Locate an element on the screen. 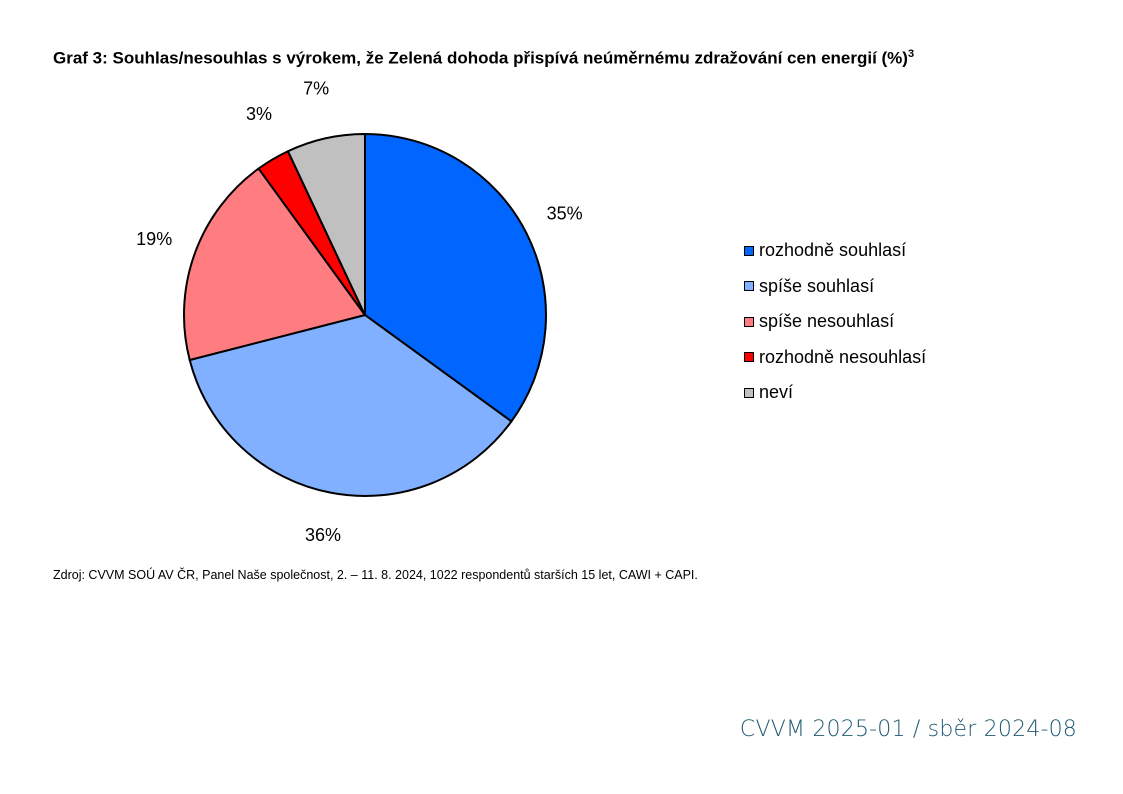  legend-label: neví is located at coordinates (776, 392).